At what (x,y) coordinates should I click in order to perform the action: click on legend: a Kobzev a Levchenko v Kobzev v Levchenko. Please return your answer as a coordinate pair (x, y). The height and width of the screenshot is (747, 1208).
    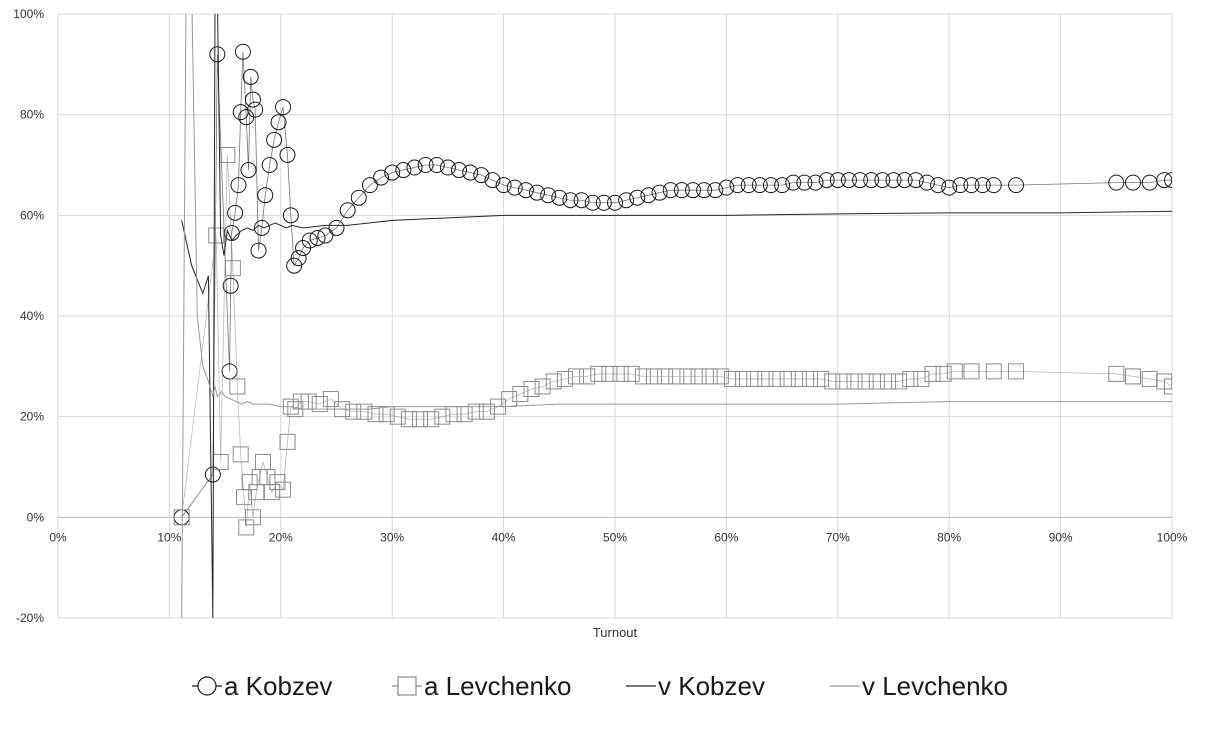
    Looking at the image, I should click on (600, 686).